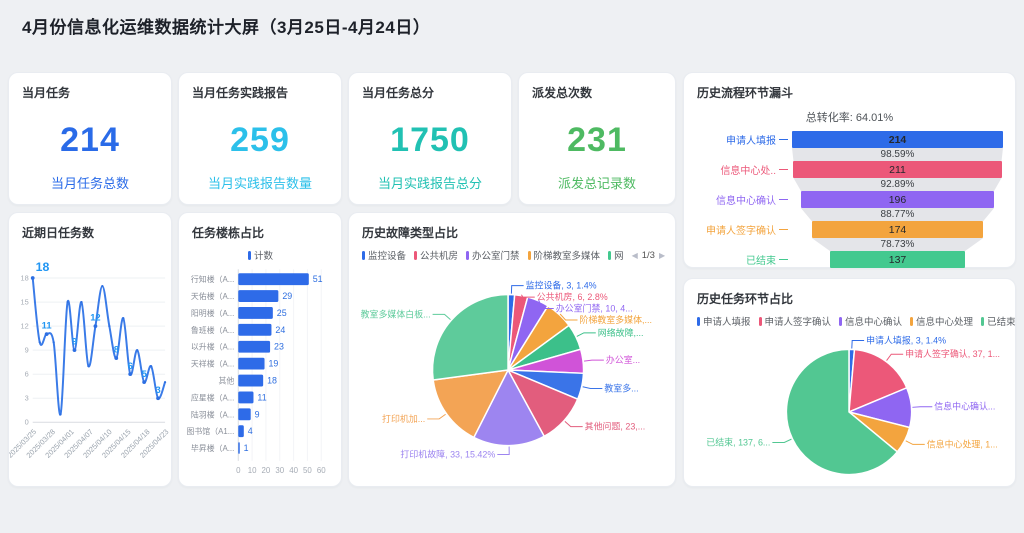 The height and width of the screenshot is (533, 1024). What do you see at coordinates (724, 321) in the screenshot?
I see `legend-item: 申请人填报` at bounding box center [724, 321].